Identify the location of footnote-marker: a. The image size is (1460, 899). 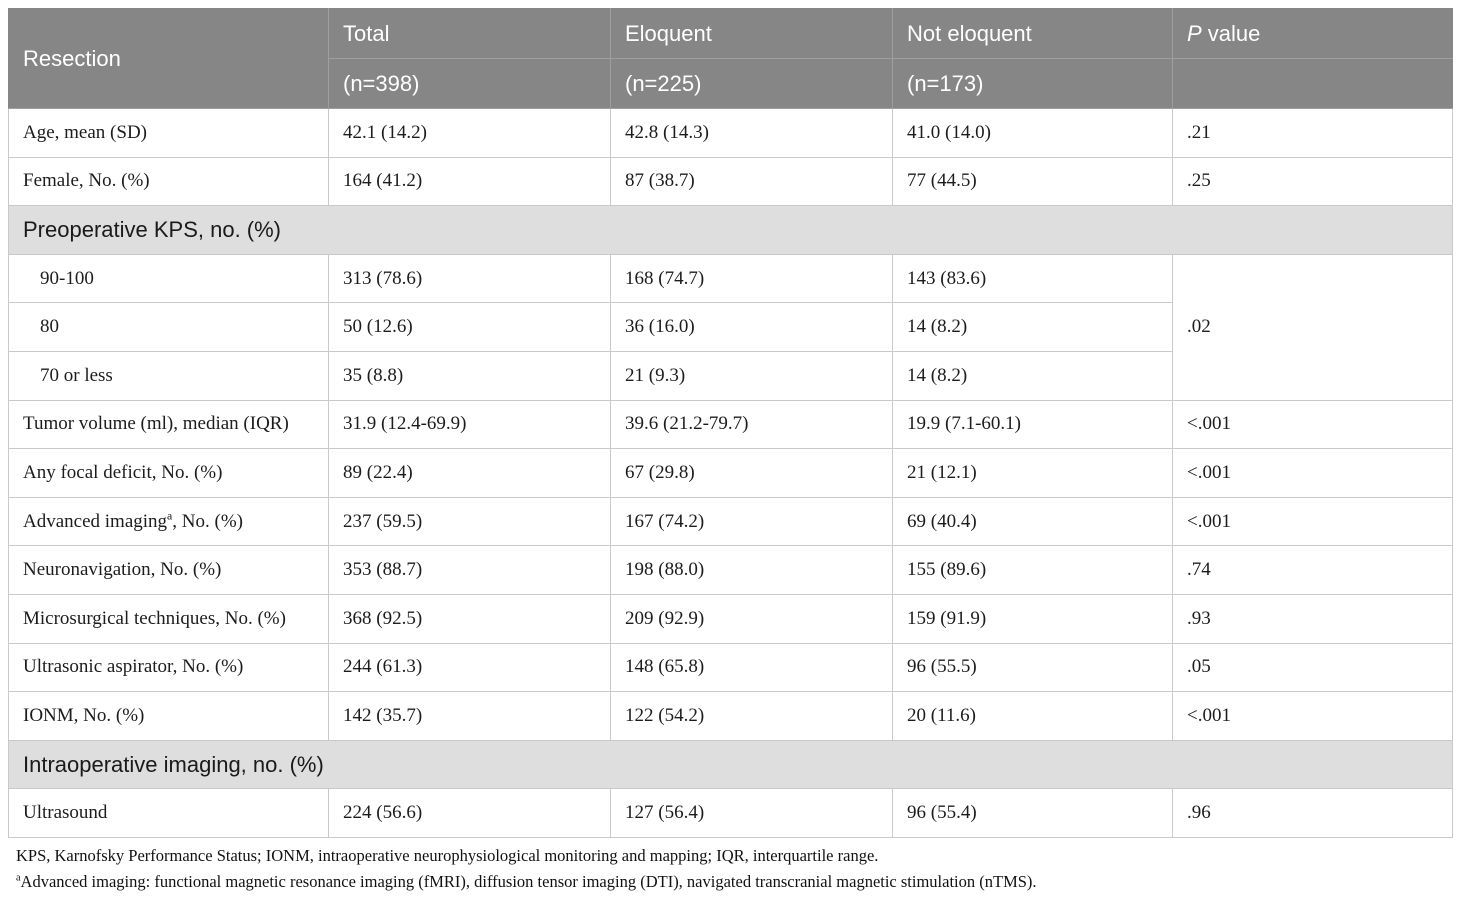
(170, 516).